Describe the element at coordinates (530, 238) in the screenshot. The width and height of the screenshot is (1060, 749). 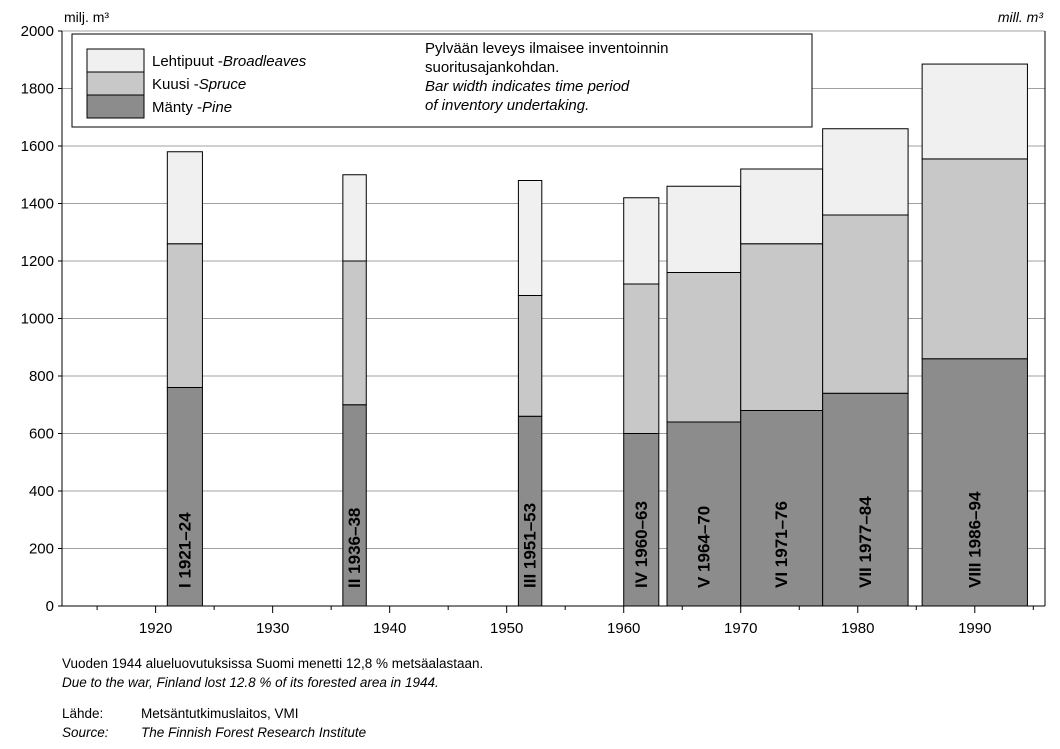
I see `bar-3-broadleaves` at that location.